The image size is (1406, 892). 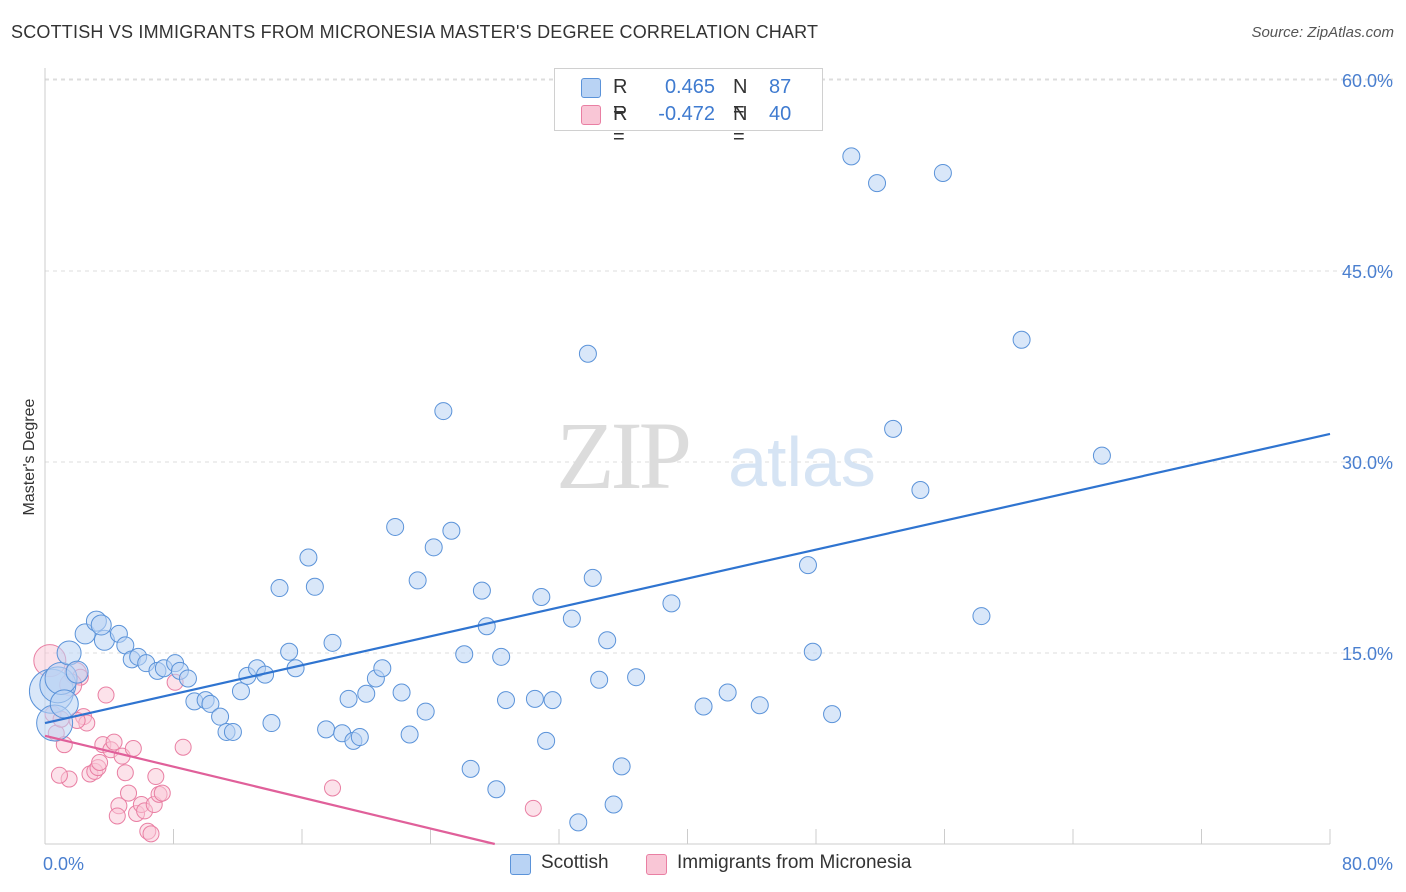 I want to click on x-tick-label: 0.0%, so click(x=63, y=864).